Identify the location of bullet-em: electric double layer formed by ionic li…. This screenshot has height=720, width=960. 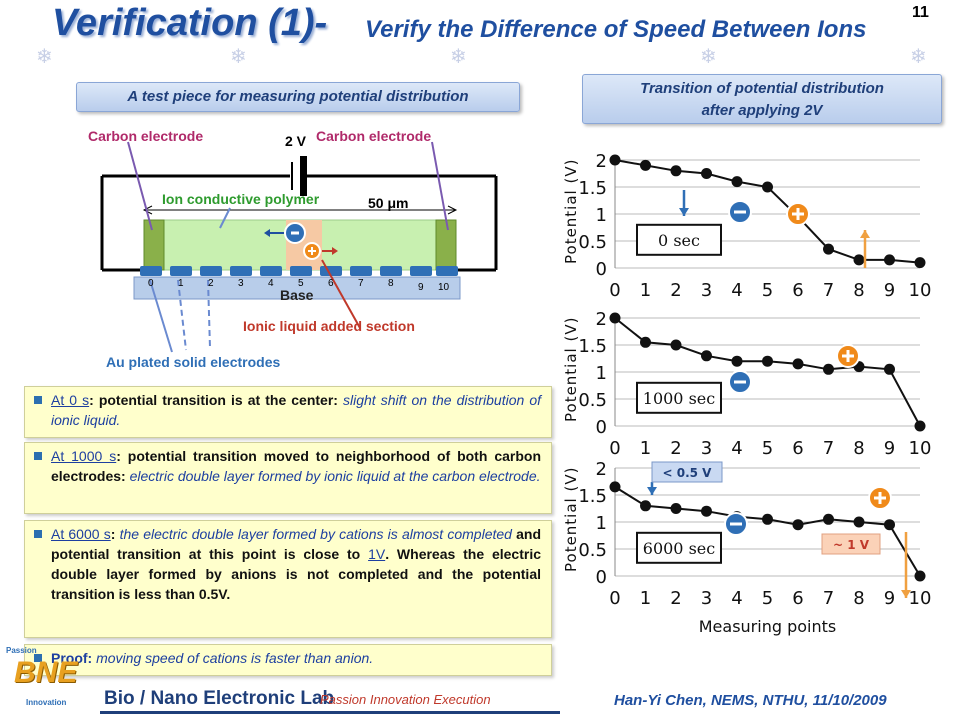
(335, 476).